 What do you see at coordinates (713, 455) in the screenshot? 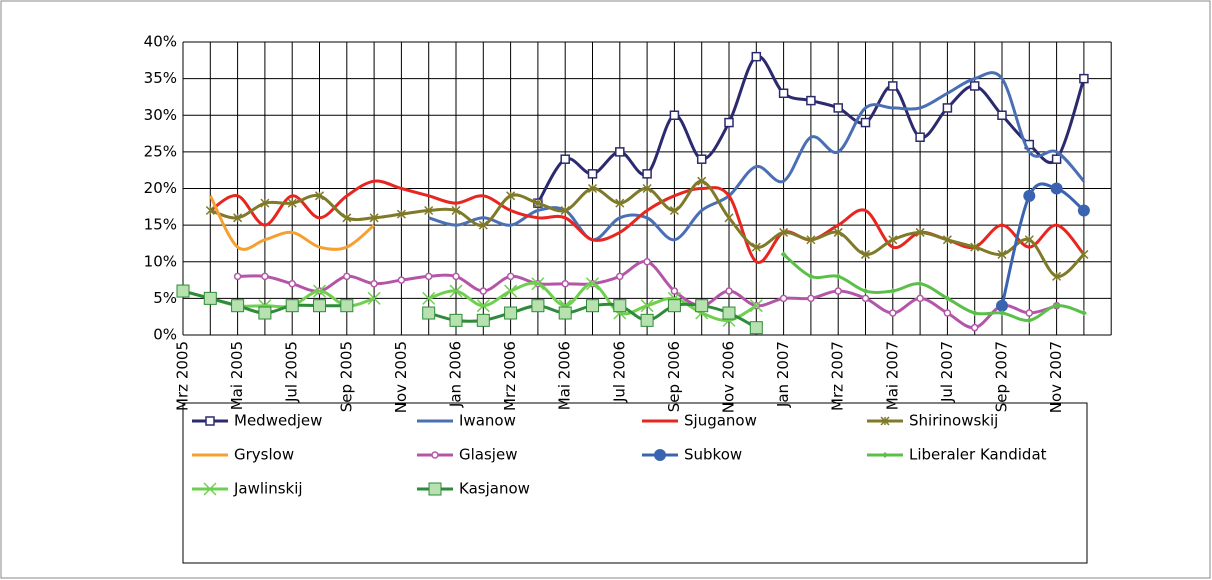
I see `legend-label: Subkow` at bounding box center [713, 455].